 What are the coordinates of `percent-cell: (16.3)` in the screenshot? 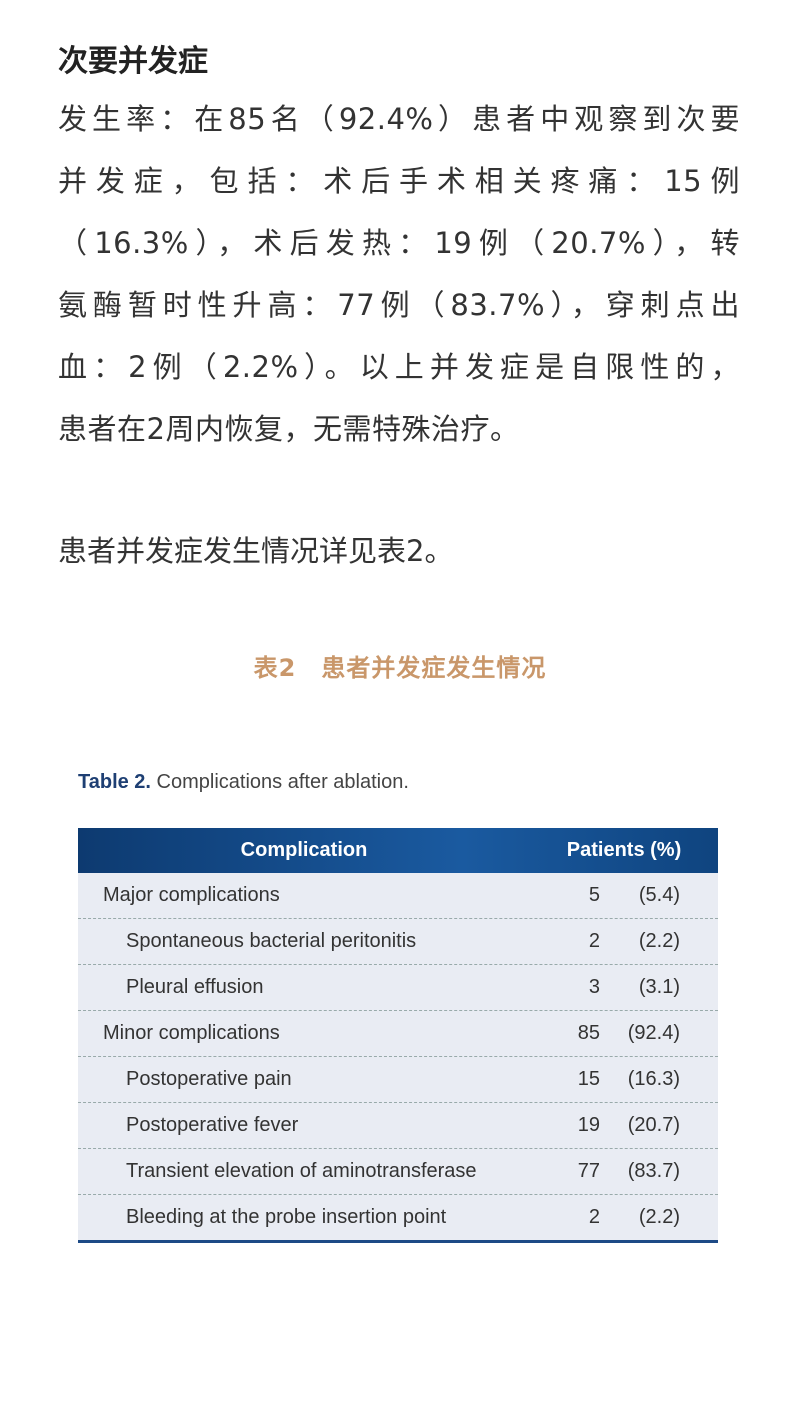 It's located at (653, 1079).